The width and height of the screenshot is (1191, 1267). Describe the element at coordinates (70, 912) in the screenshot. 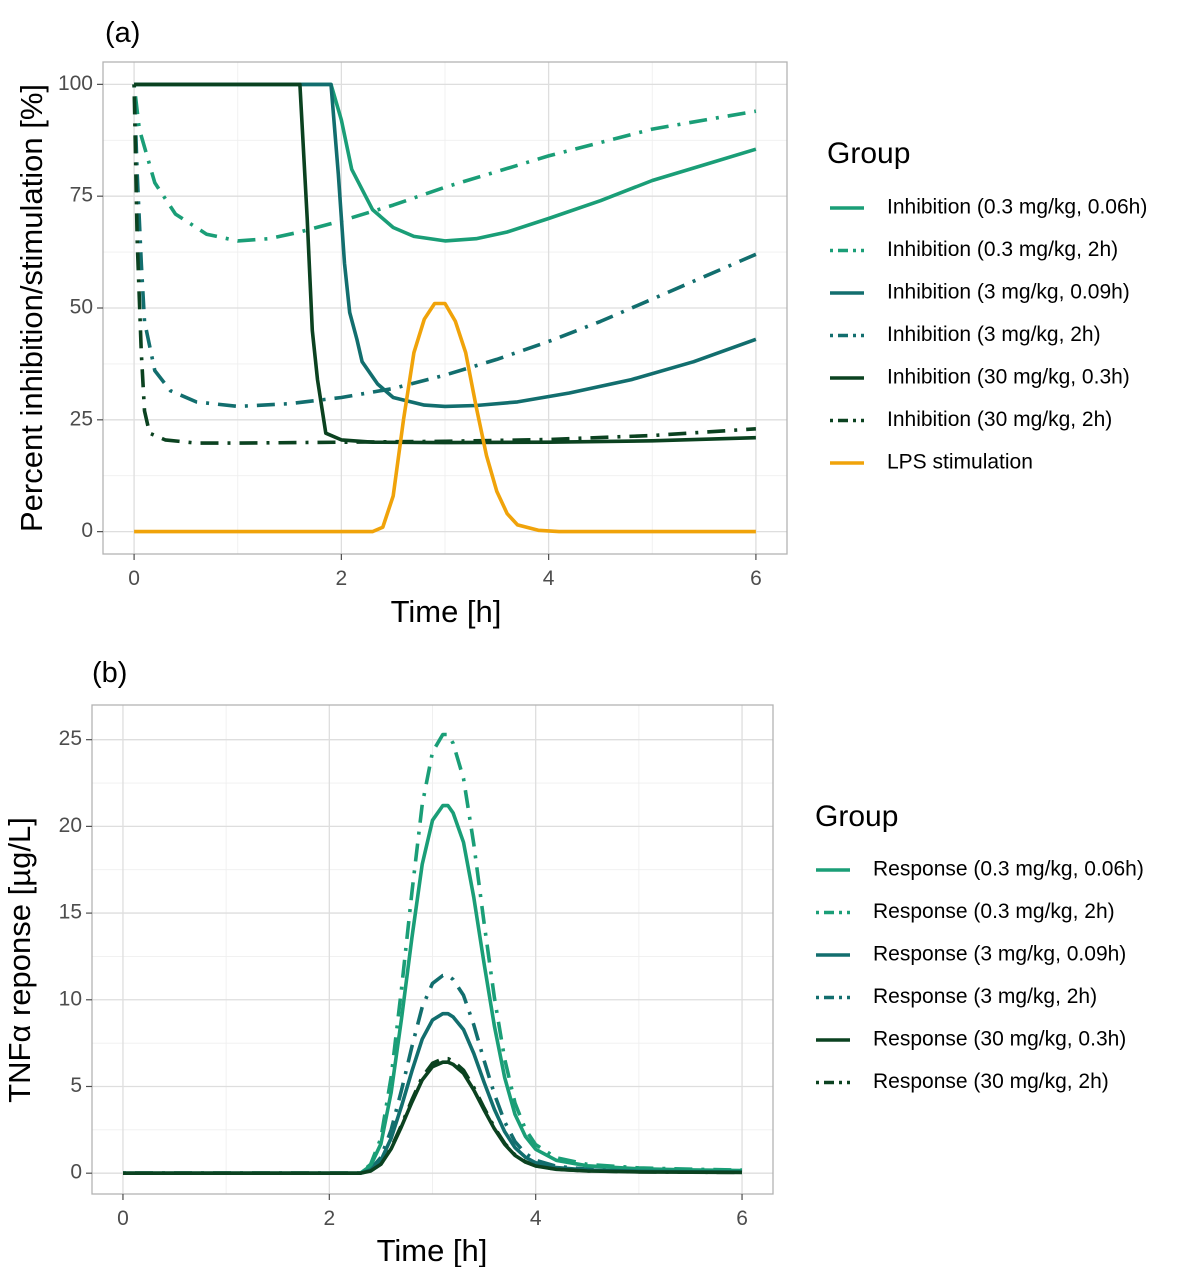

I see `y-tick-label: 15` at that location.